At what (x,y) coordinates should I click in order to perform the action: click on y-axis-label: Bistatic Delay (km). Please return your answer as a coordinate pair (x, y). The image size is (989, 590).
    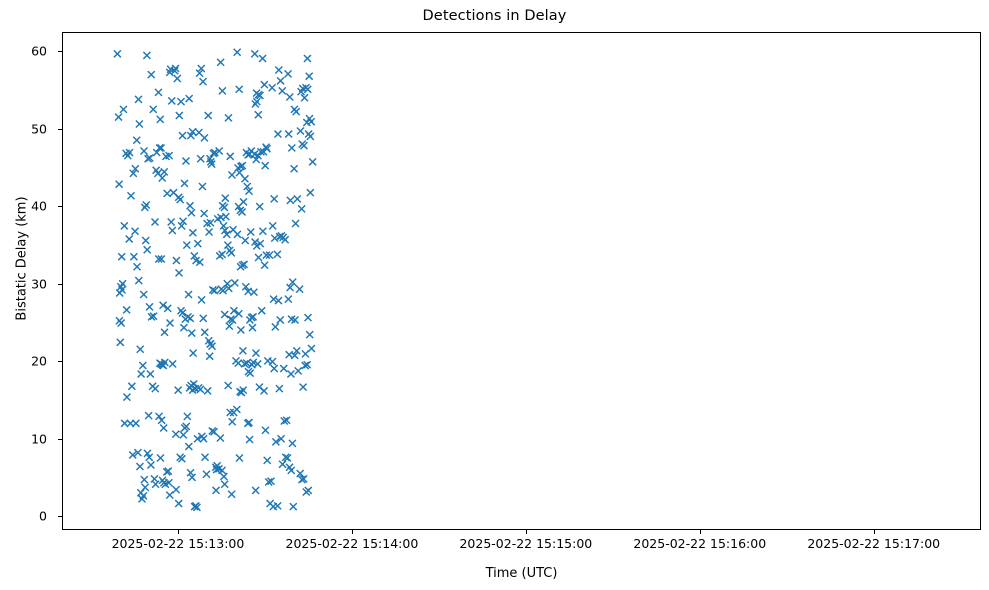
    Looking at the image, I should click on (22, 258).